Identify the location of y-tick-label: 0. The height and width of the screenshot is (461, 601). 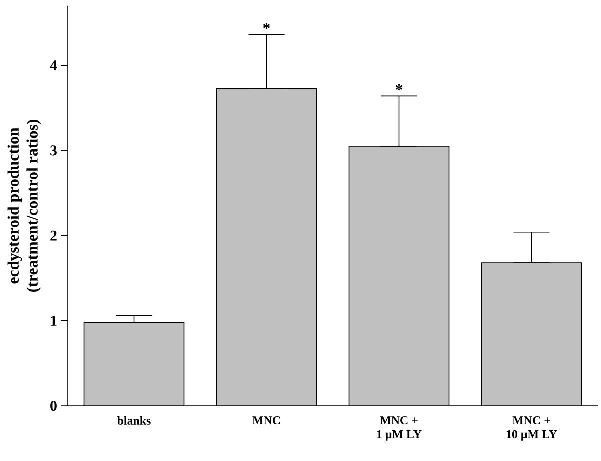
(53, 406).